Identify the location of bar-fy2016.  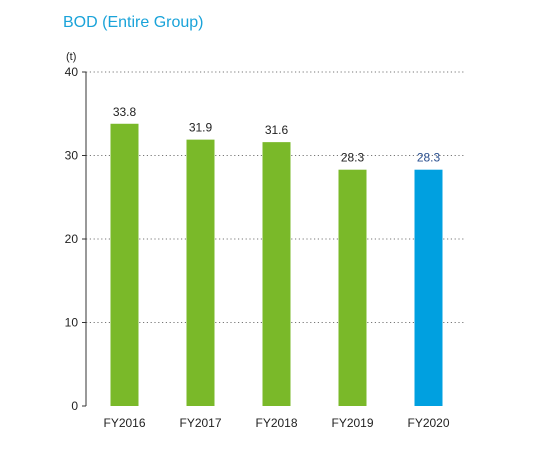
(124, 265).